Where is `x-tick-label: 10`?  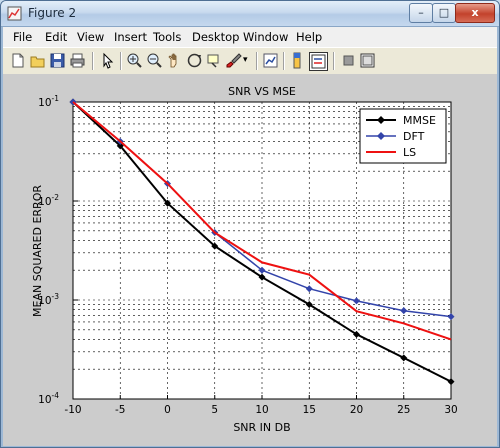 x-tick-label: 10 is located at coordinates (261, 410).